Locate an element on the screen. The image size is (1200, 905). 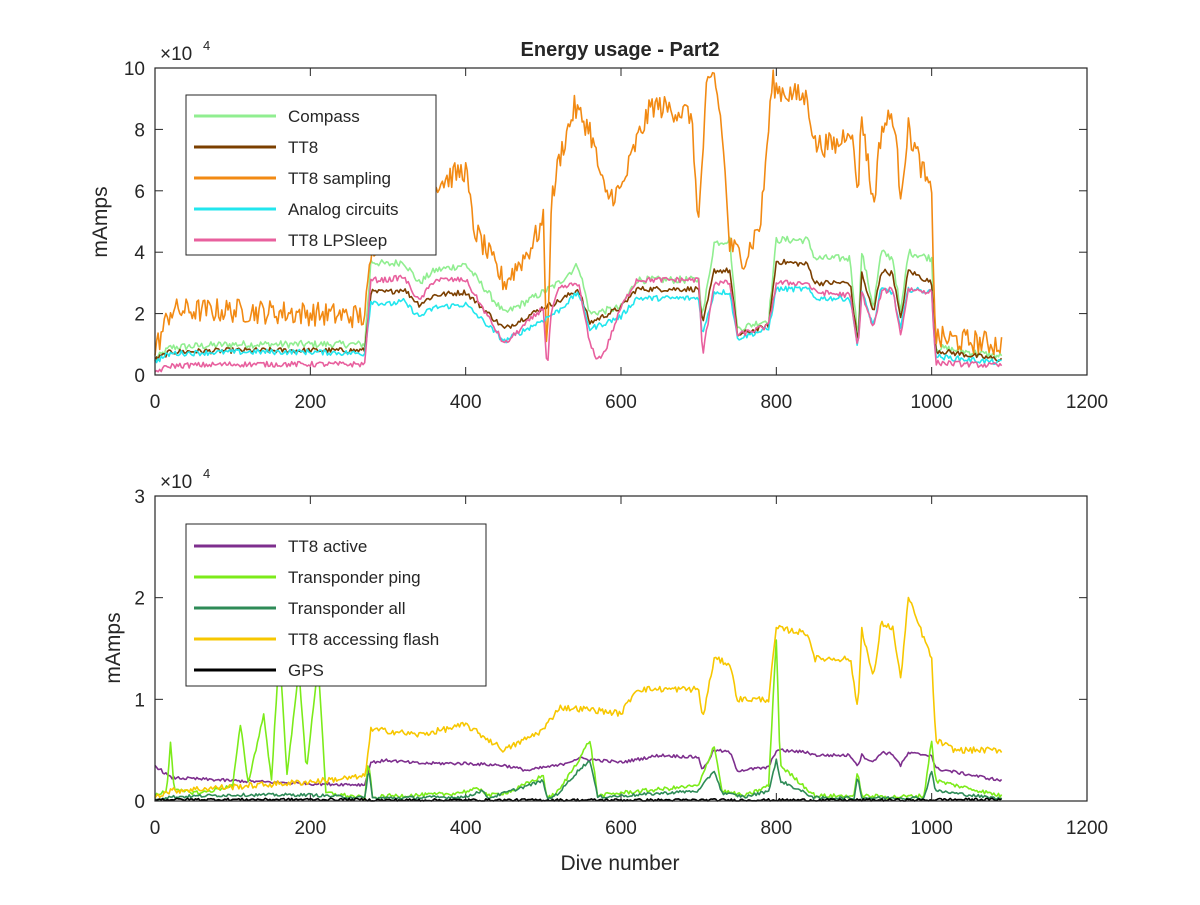
top-y-tick-label: 2 is located at coordinates (139, 315).